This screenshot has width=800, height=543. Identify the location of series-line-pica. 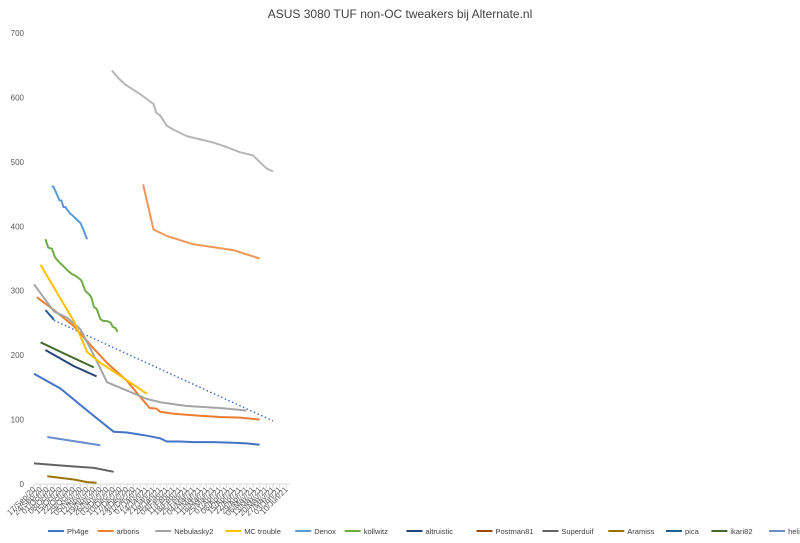
(49, 315).